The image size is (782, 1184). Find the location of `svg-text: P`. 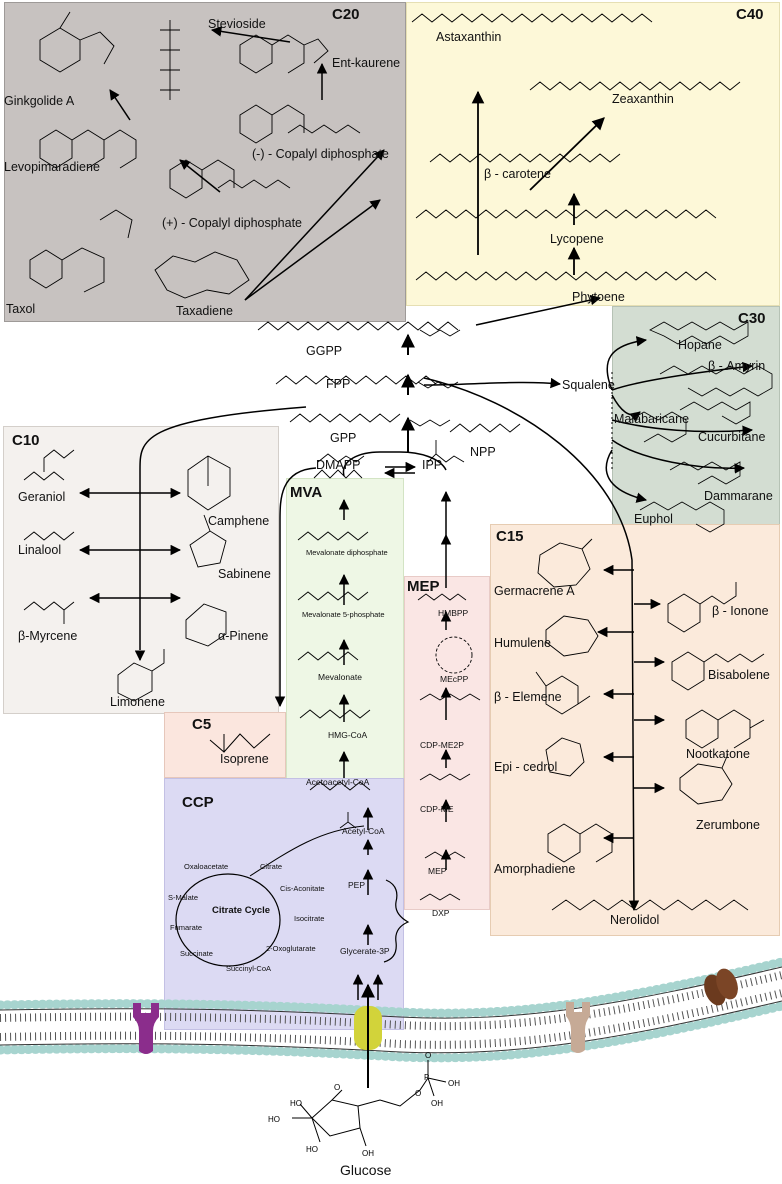

svg-text: P is located at coordinates (426, 1077).